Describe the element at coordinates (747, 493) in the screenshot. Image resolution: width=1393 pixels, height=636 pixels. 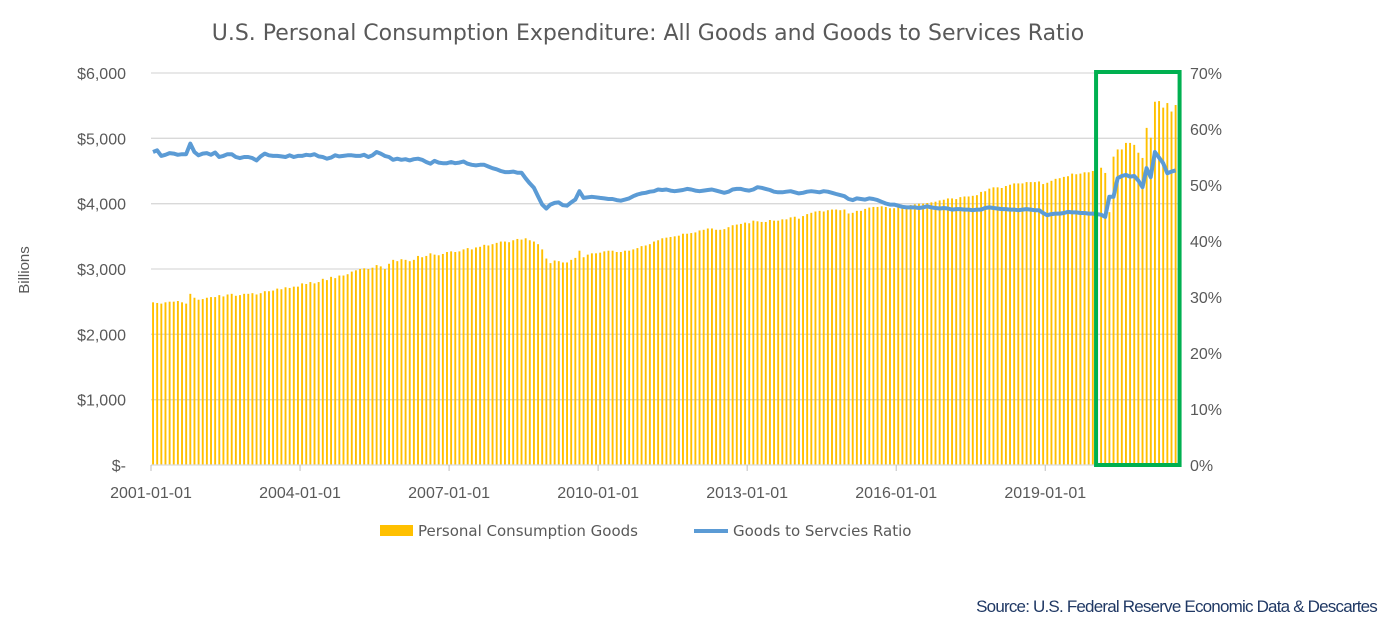
I see `x-tick-label: 2013-01-01` at that location.